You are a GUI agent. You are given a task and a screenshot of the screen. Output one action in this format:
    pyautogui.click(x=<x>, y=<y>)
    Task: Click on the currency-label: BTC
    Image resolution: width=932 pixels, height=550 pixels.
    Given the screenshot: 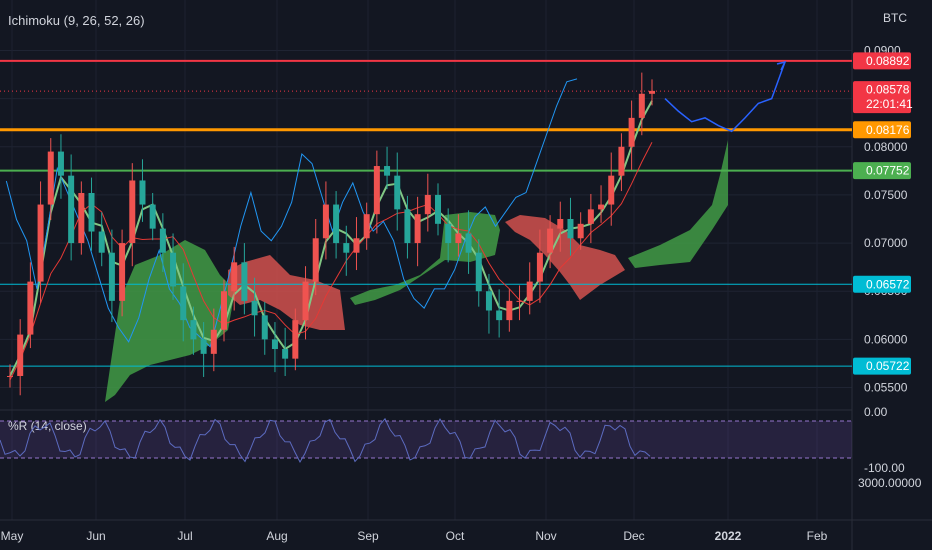 What is the action you would take?
    pyautogui.click(x=895, y=18)
    